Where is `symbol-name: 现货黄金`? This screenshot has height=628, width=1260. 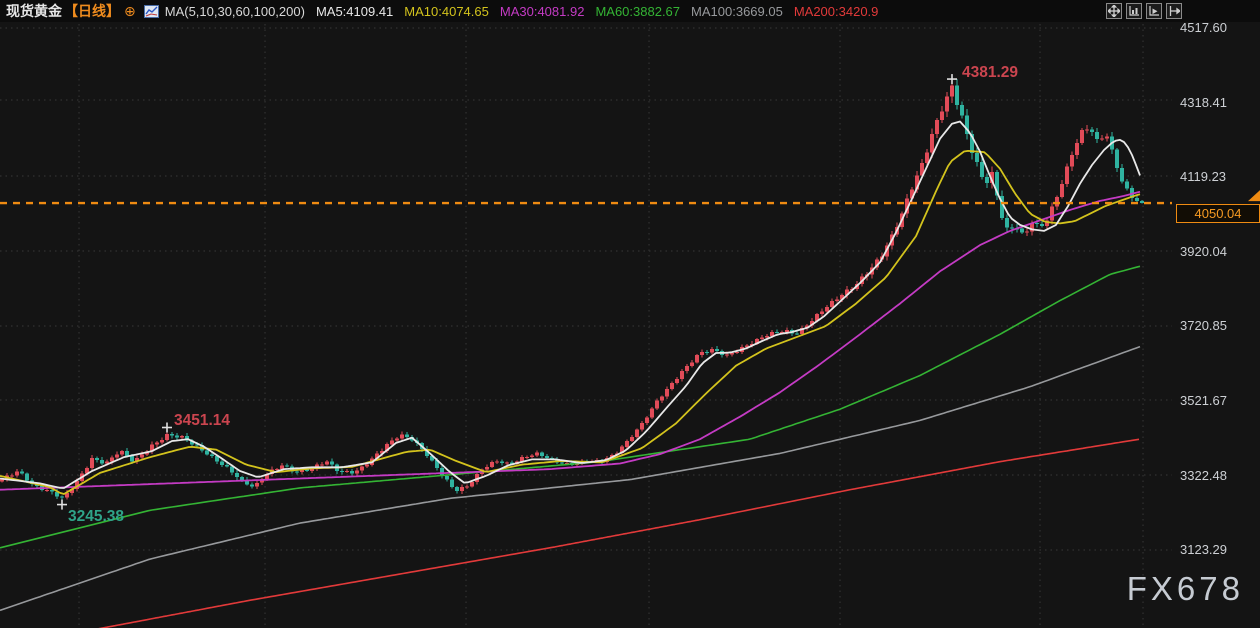 symbol-name: 现货黄金 is located at coordinates (34, 11).